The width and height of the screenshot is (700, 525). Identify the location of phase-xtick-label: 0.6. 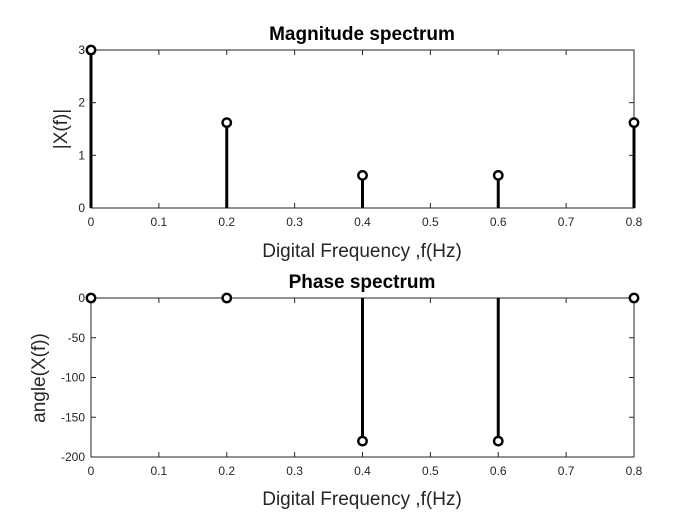
(498, 471).